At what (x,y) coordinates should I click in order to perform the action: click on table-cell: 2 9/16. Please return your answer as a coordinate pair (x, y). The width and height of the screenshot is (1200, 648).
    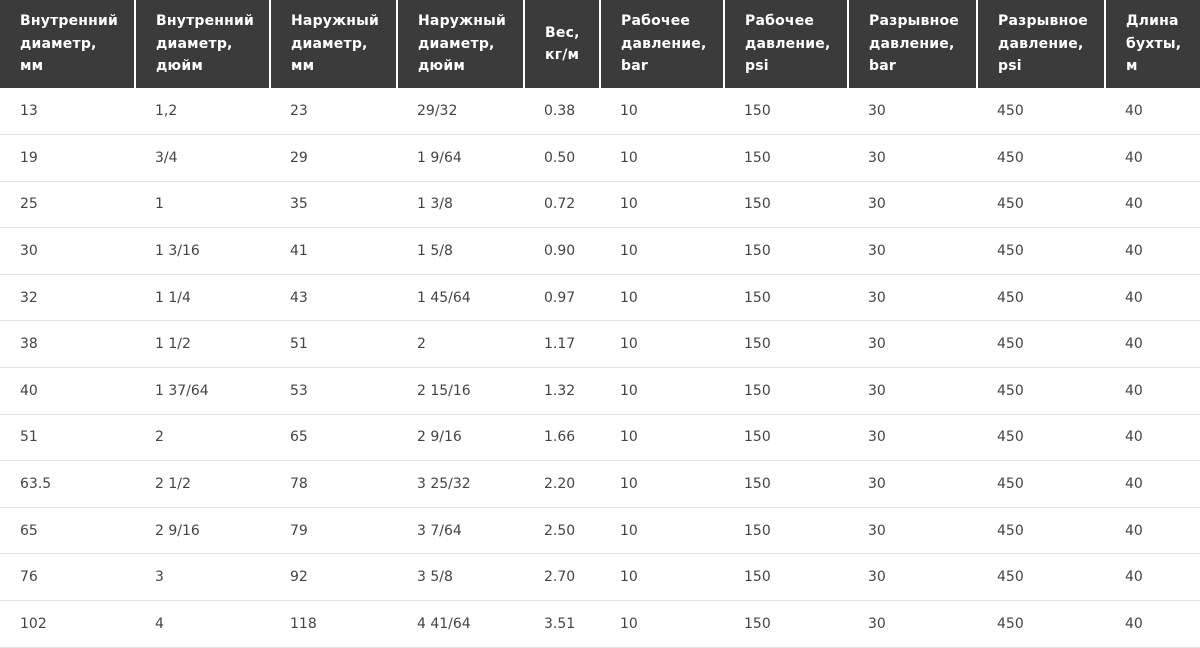
    Looking at the image, I should click on (202, 531).